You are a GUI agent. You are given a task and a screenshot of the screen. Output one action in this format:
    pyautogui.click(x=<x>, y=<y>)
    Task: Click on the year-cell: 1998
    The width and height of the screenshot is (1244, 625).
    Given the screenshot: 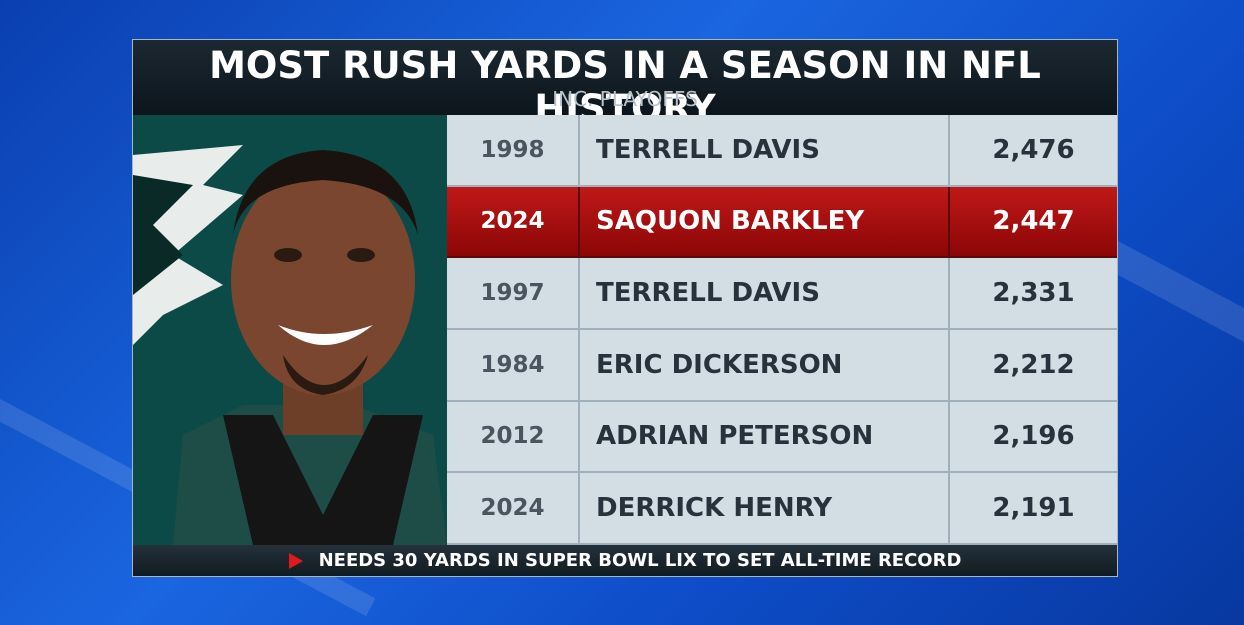 What is the action you would take?
    pyautogui.click(x=513, y=151)
    